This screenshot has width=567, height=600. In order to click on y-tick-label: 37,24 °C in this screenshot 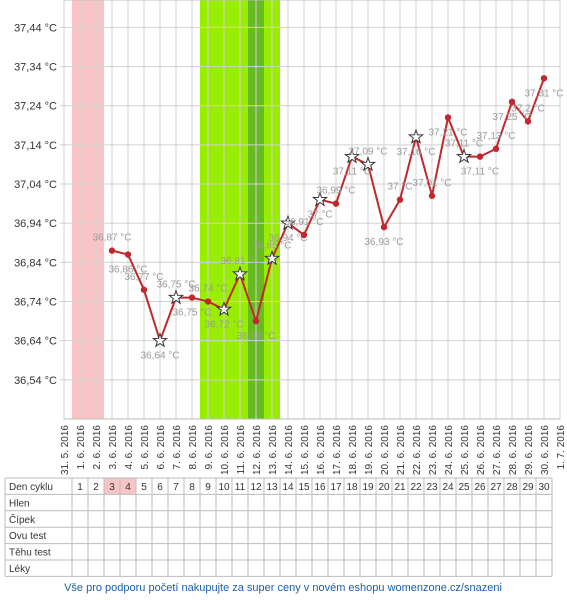, I will do `click(35, 107)`.